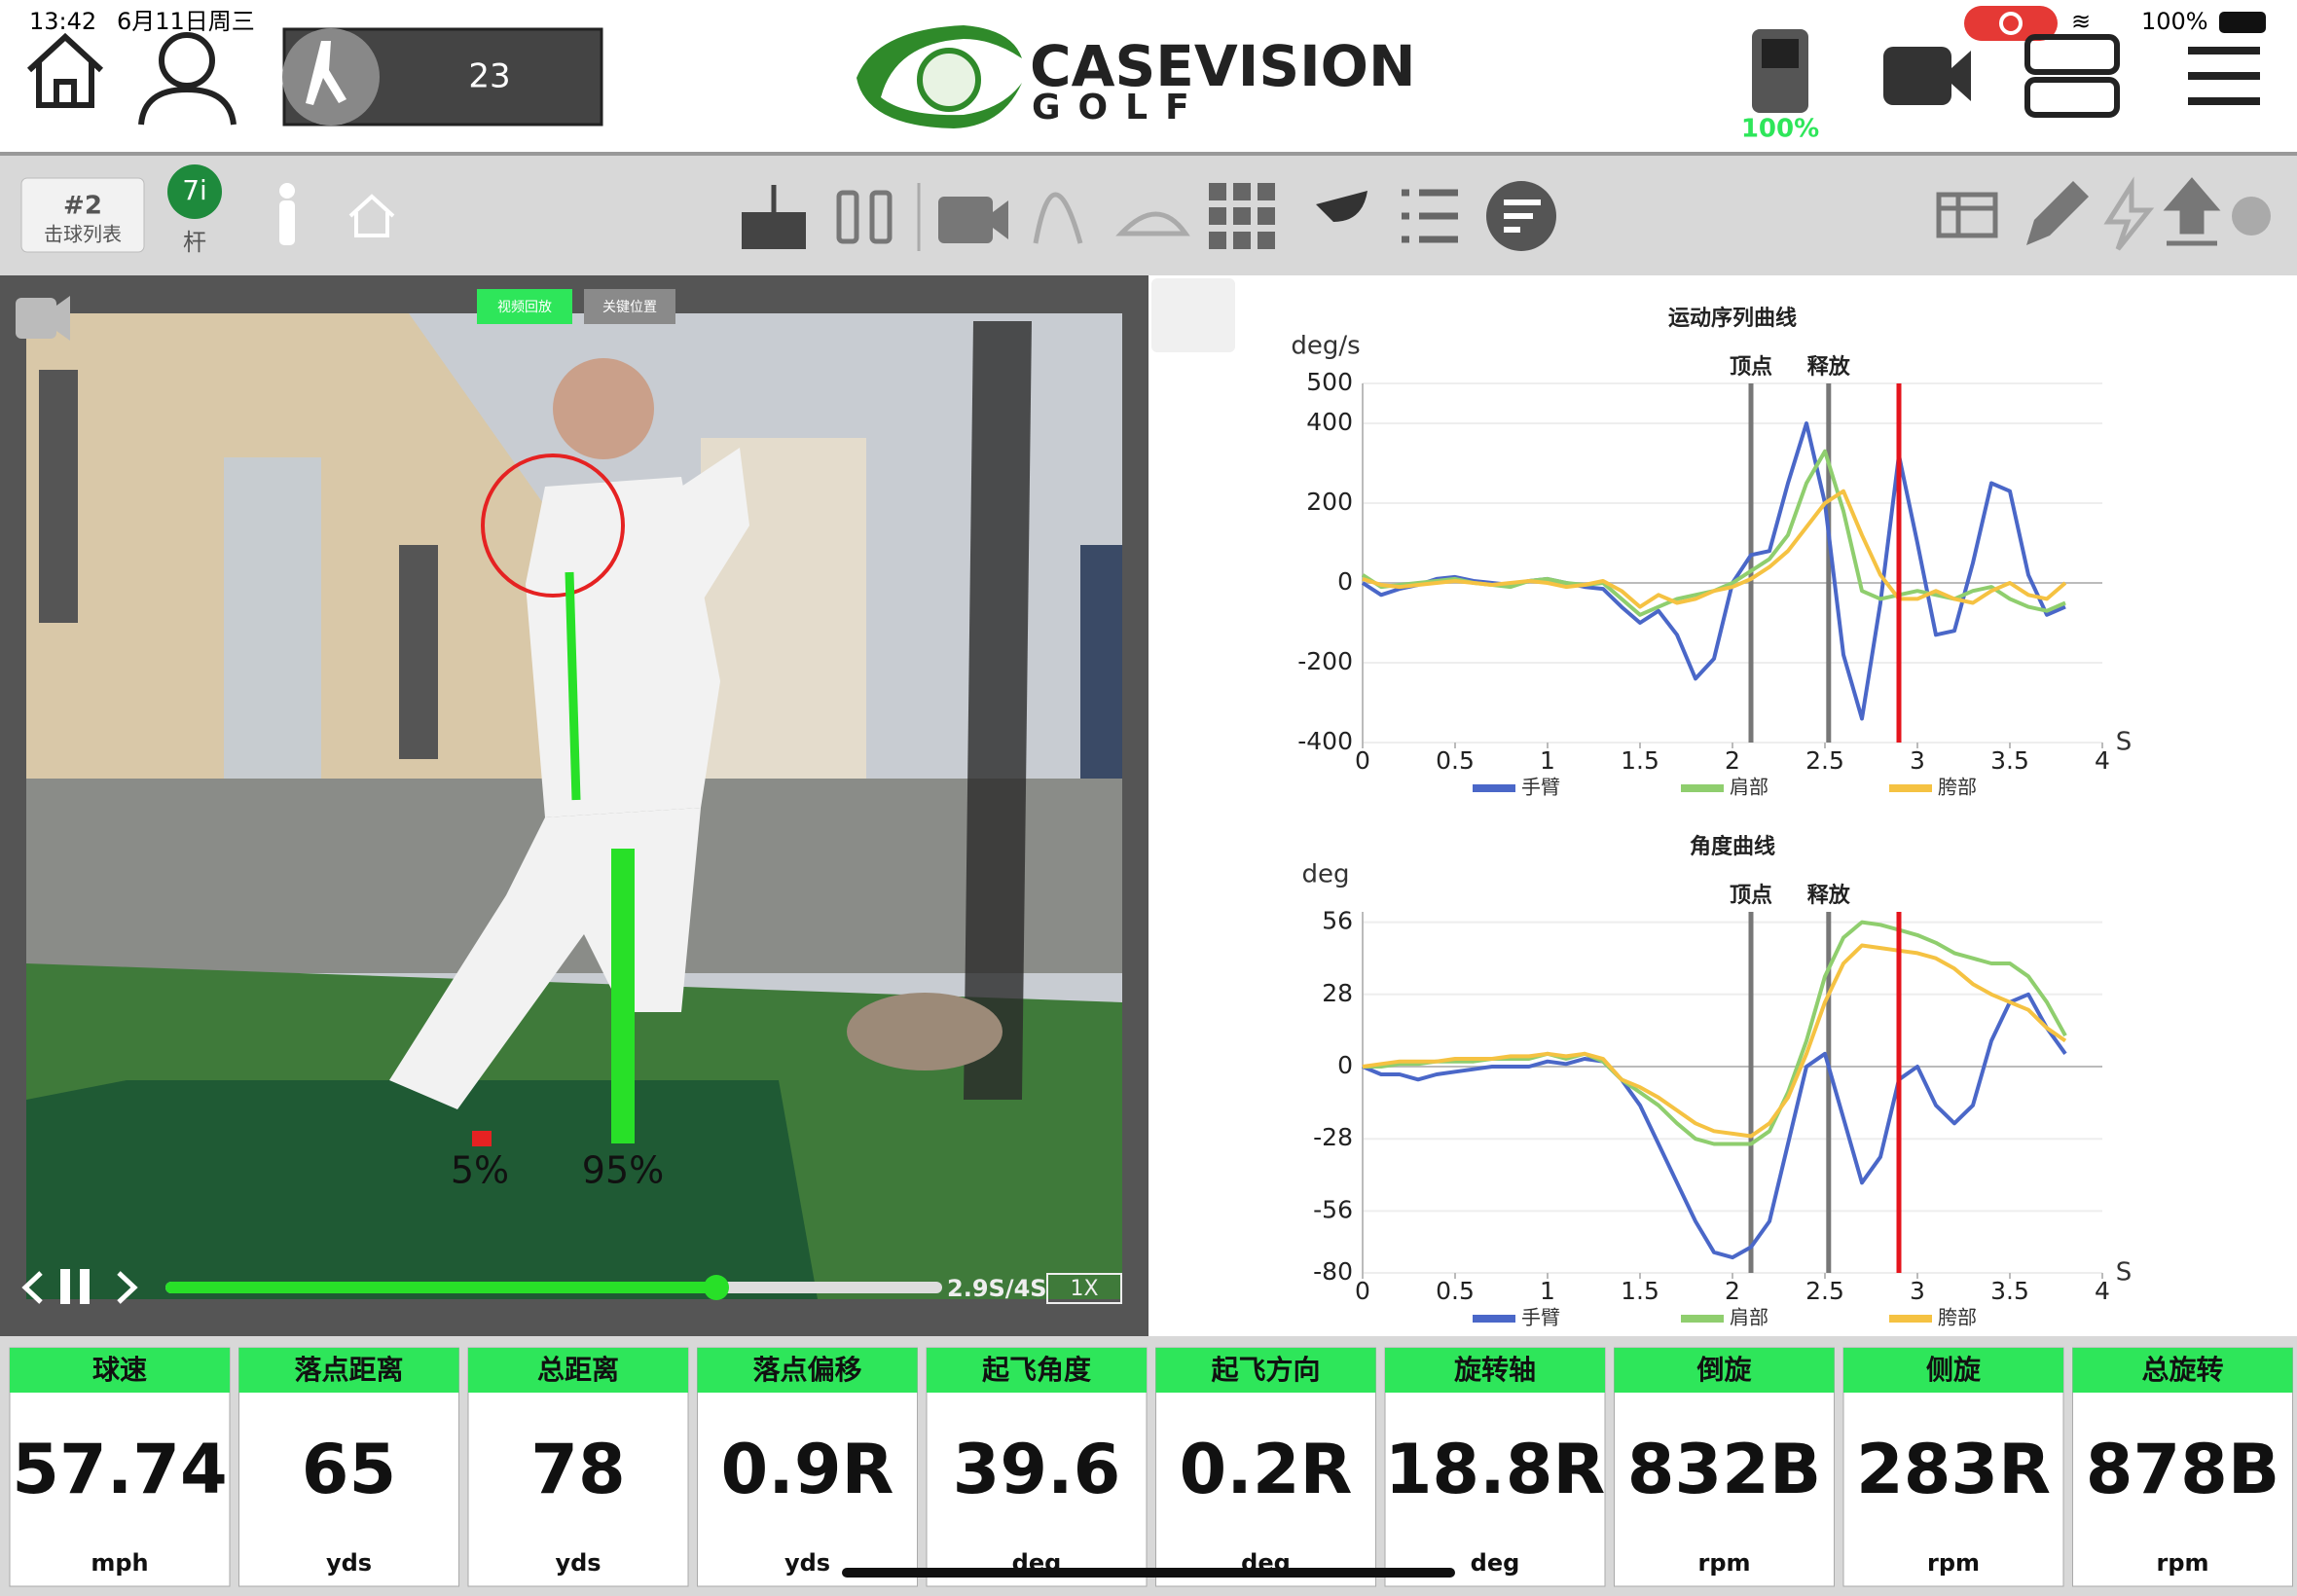 The image size is (2297, 1596). What do you see at coordinates (43, 318) in the screenshot?
I see `video-camera-button` at bounding box center [43, 318].